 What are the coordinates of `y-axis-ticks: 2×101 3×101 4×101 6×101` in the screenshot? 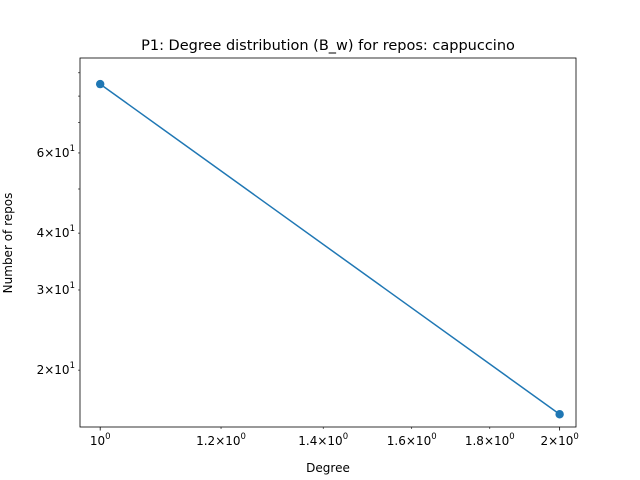 It's located at (58, 224).